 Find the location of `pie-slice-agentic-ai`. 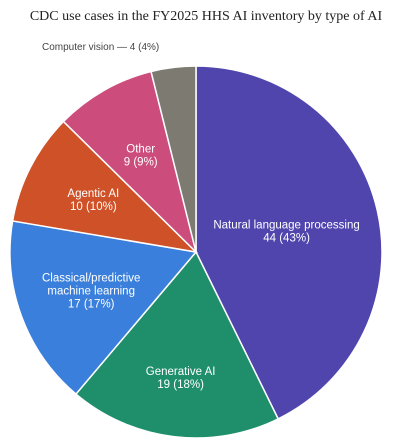

pie-slice-agentic-ai is located at coordinates (105, 187).